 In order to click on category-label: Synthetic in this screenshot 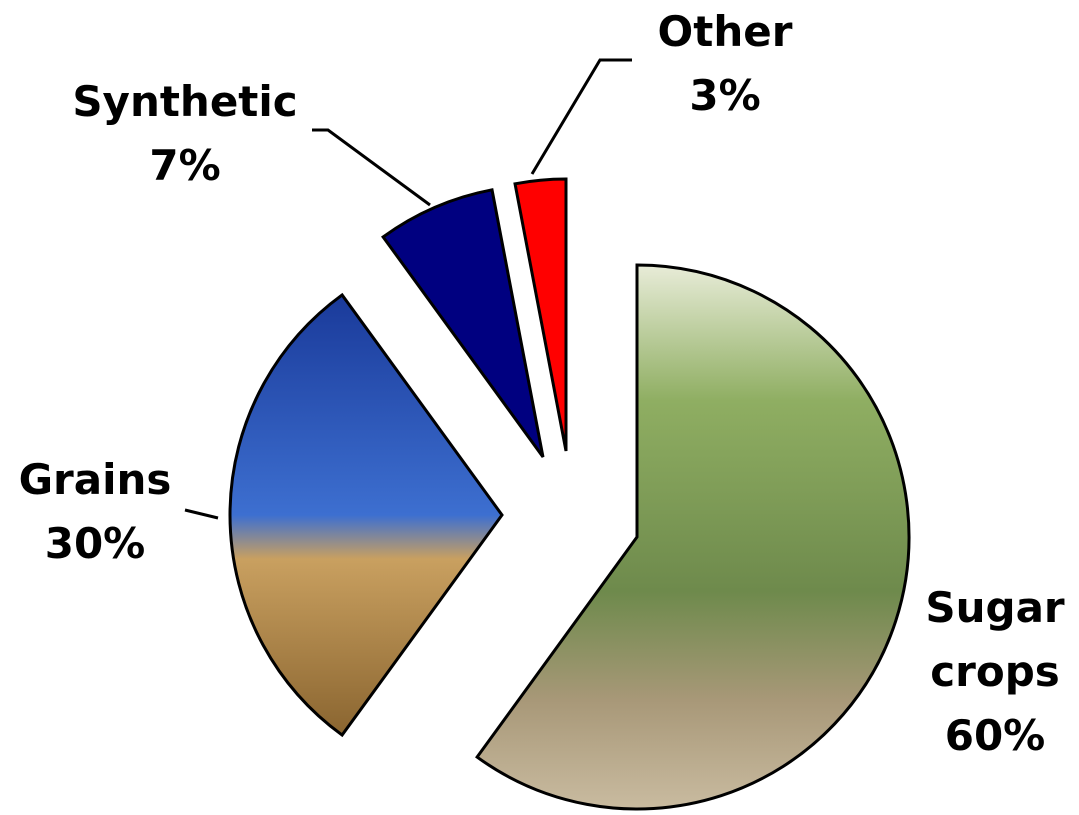, I will do `click(185, 101)`.